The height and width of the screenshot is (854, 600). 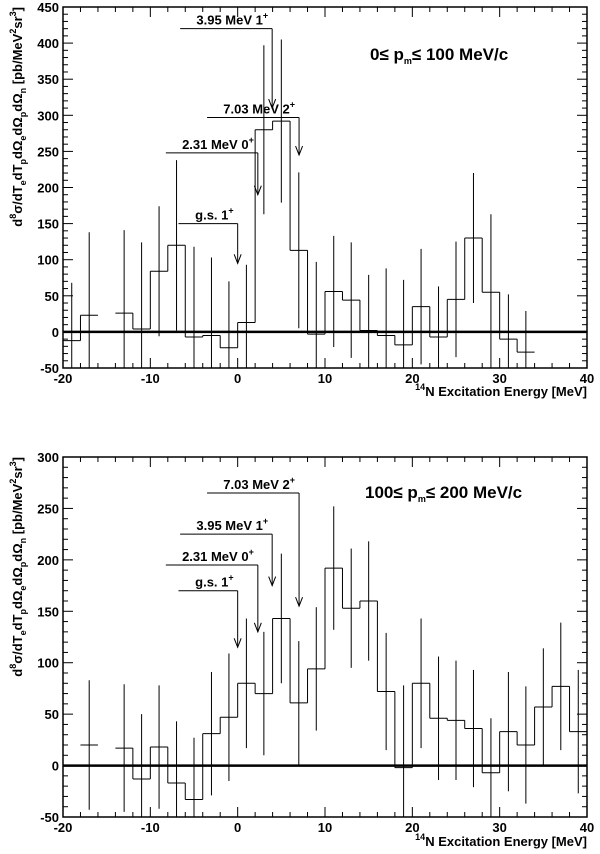 What do you see at coordinates (48, 43) in the screenshot?
I see `y-tick-label: 400` at bounding box center [48, 43].